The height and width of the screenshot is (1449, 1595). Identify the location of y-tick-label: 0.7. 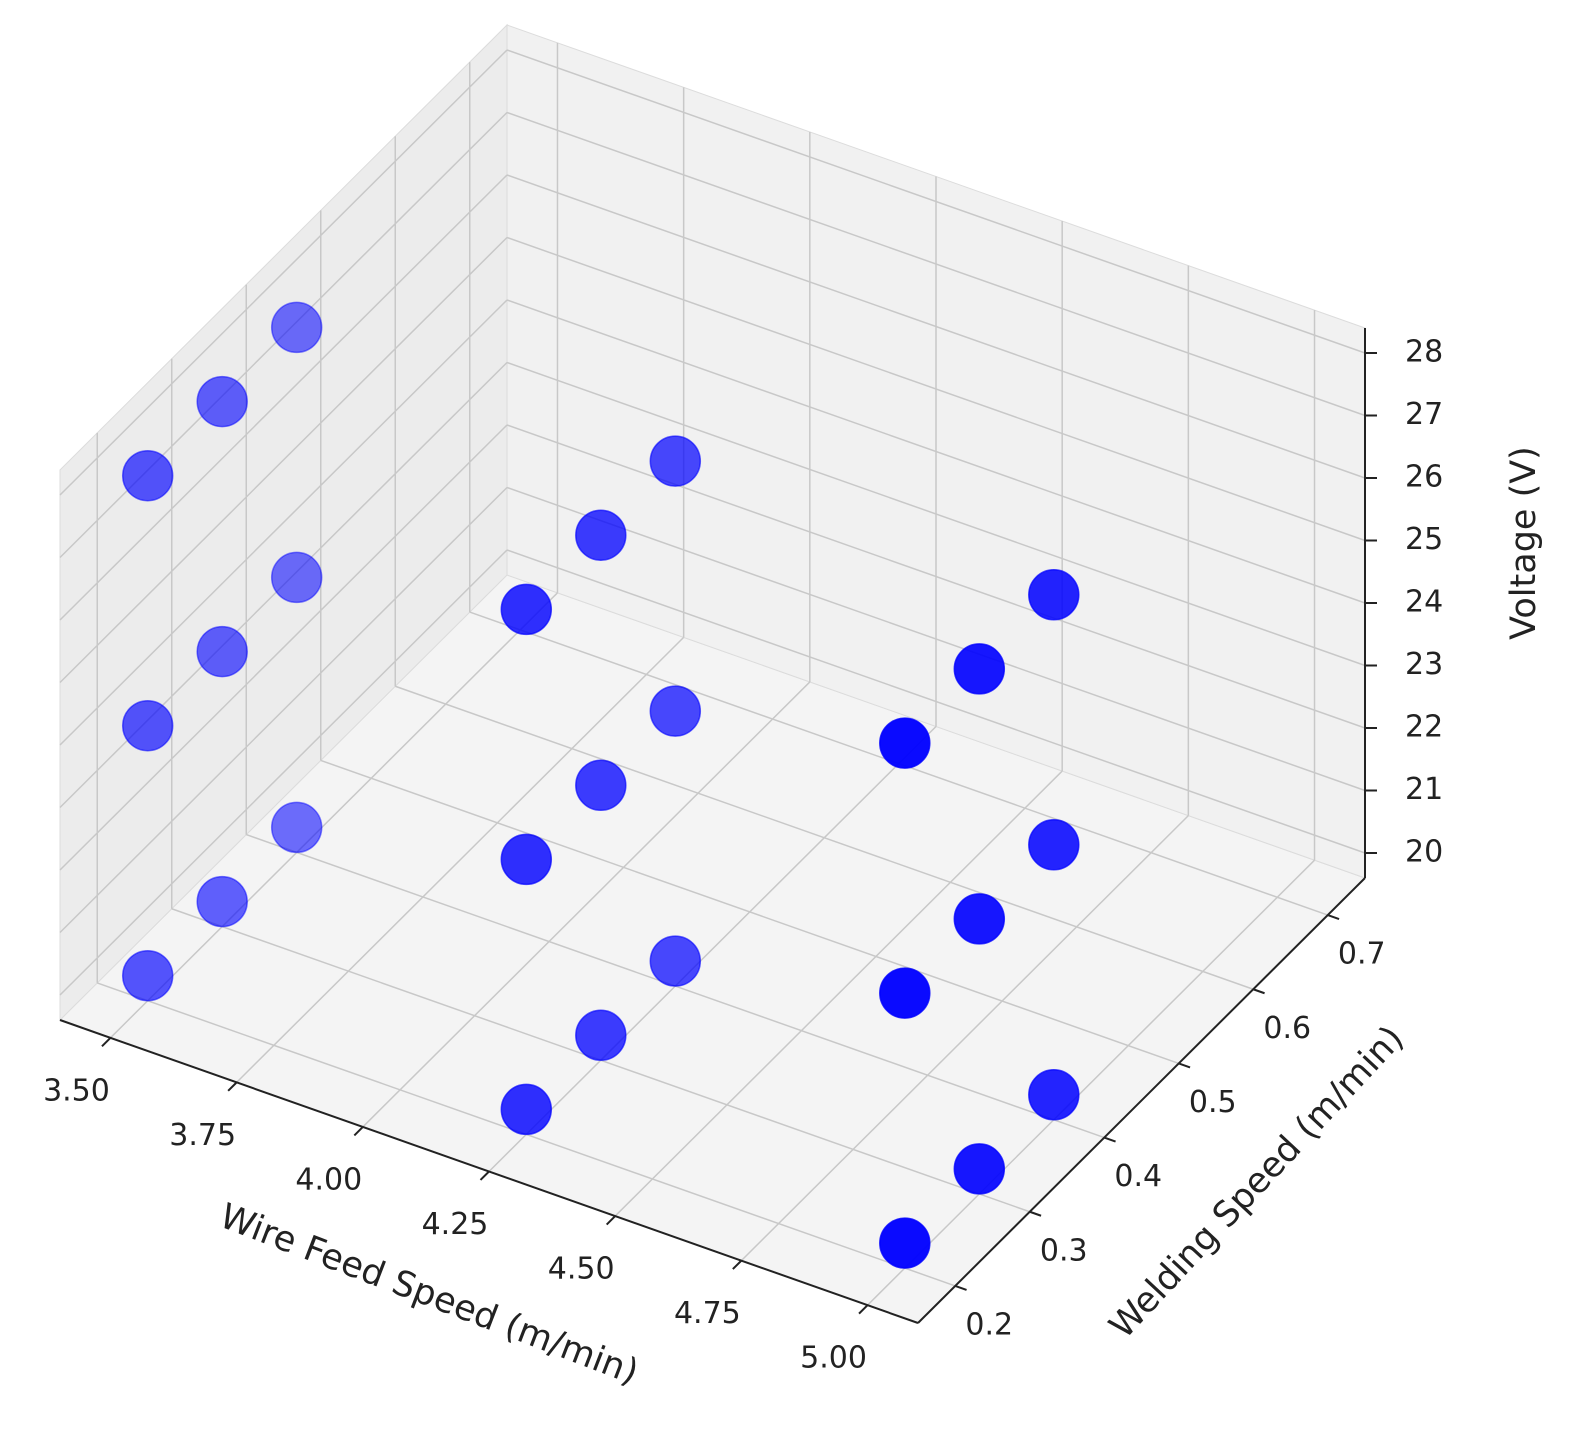
(1362, 954).